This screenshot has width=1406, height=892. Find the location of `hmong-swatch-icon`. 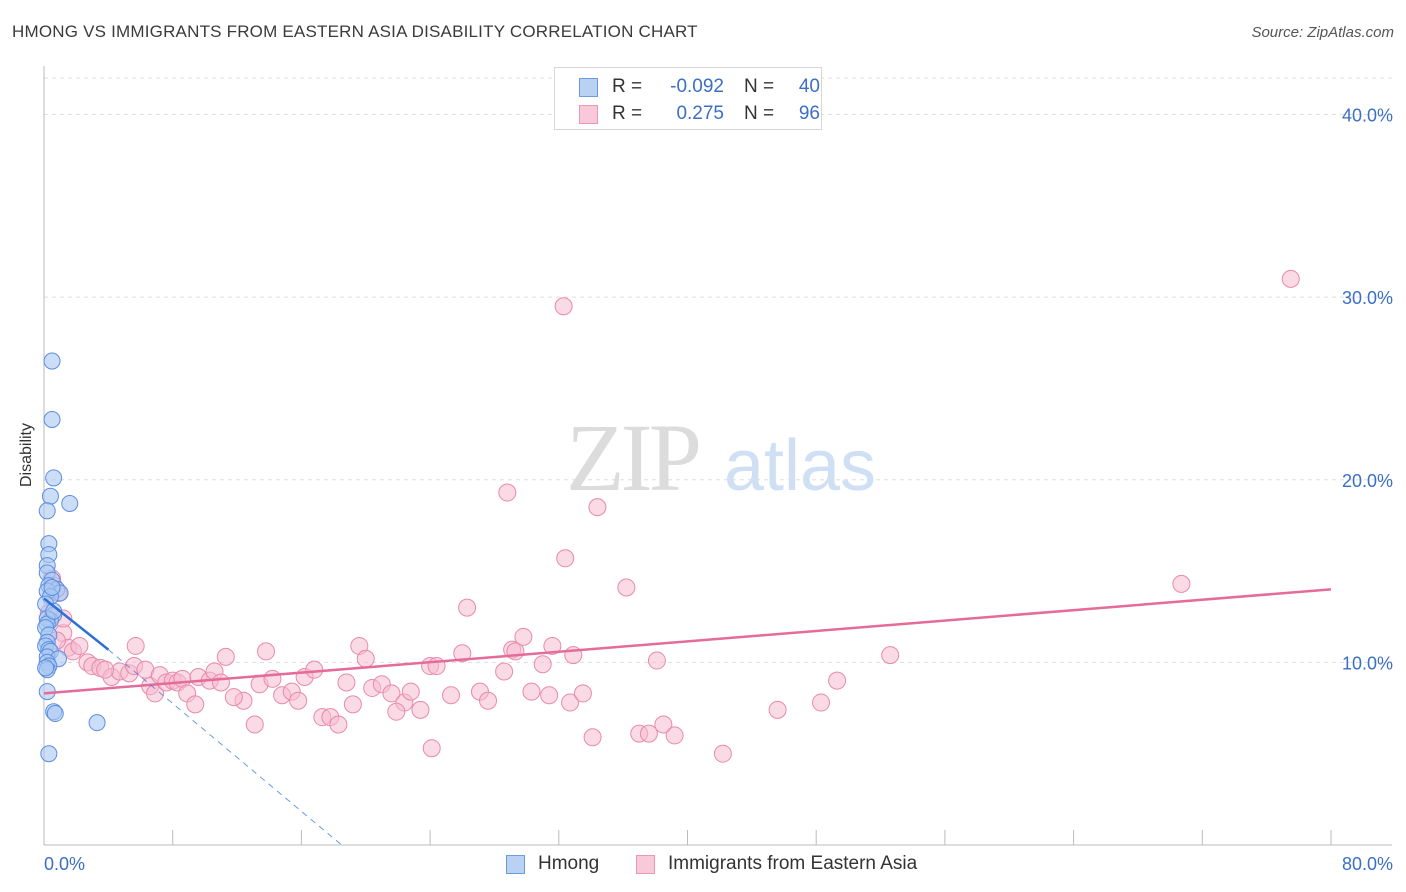

hmong-swatch-icon is located at coordinates (588, 87).